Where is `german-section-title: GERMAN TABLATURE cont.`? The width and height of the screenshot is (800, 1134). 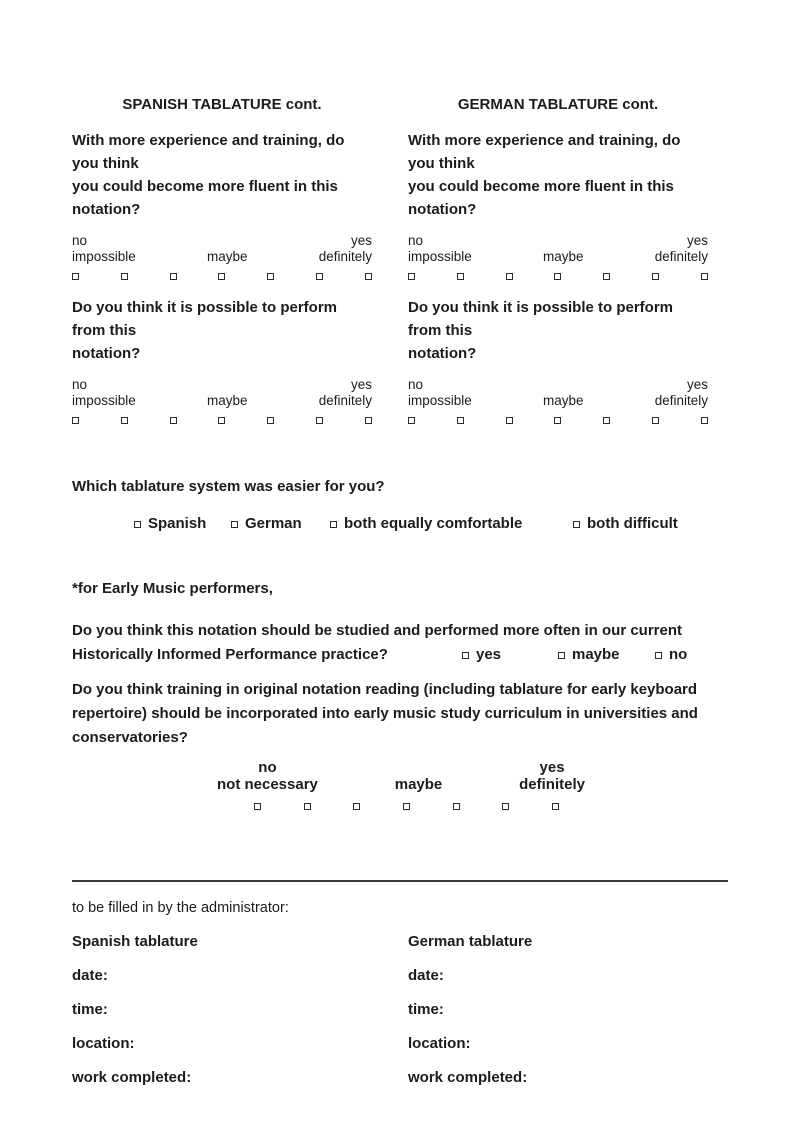
german-section-title: GERMAN TABLATURE cont. is located at coordinates (558, 104).